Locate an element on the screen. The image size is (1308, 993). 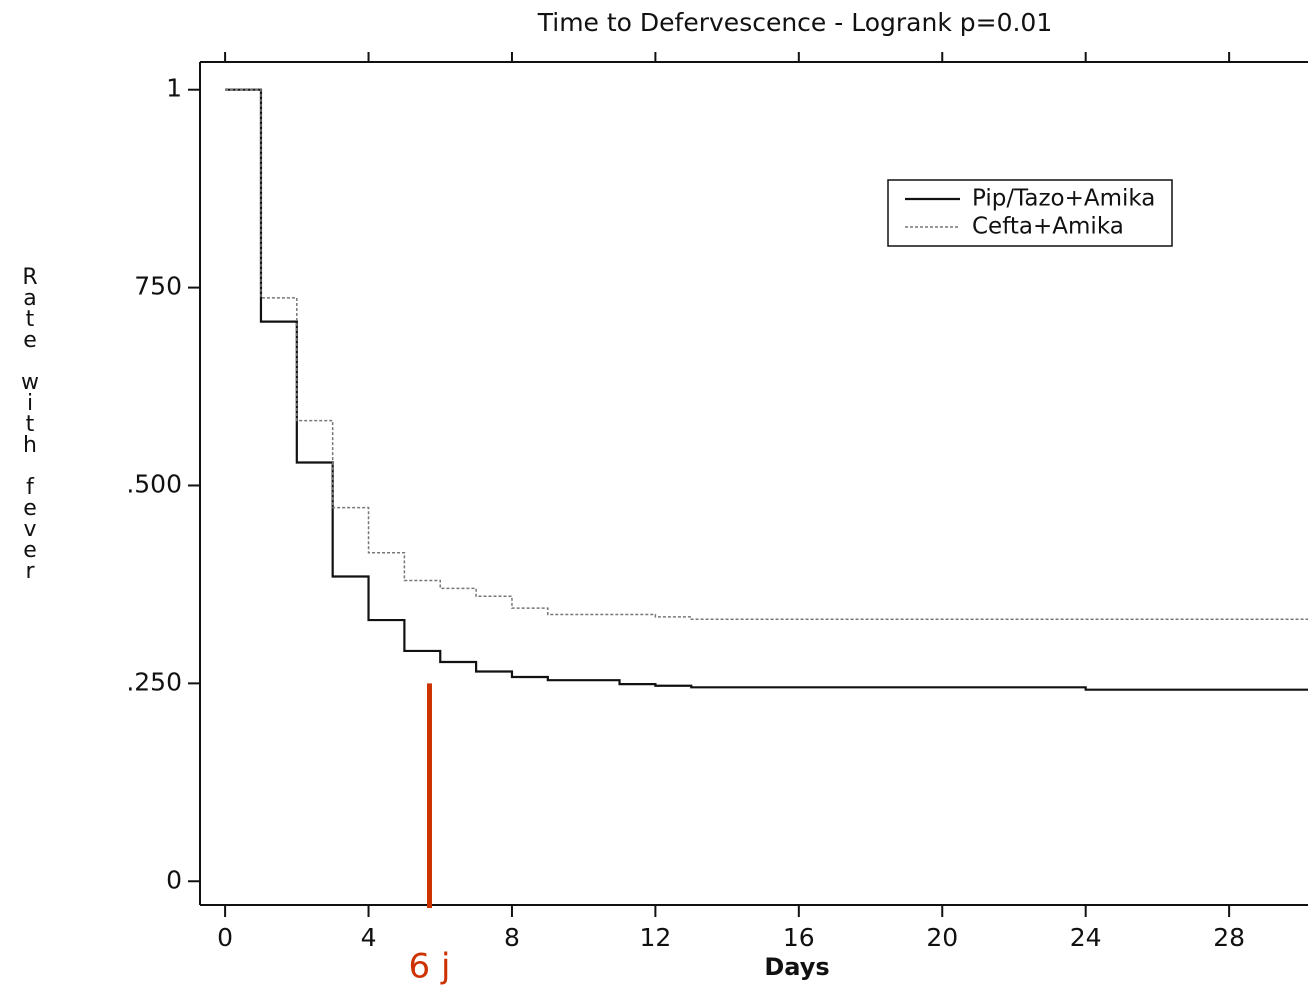
chart-title: Time to Defervescence - Logrank p=0.01 is located at coordinates (794, 22).